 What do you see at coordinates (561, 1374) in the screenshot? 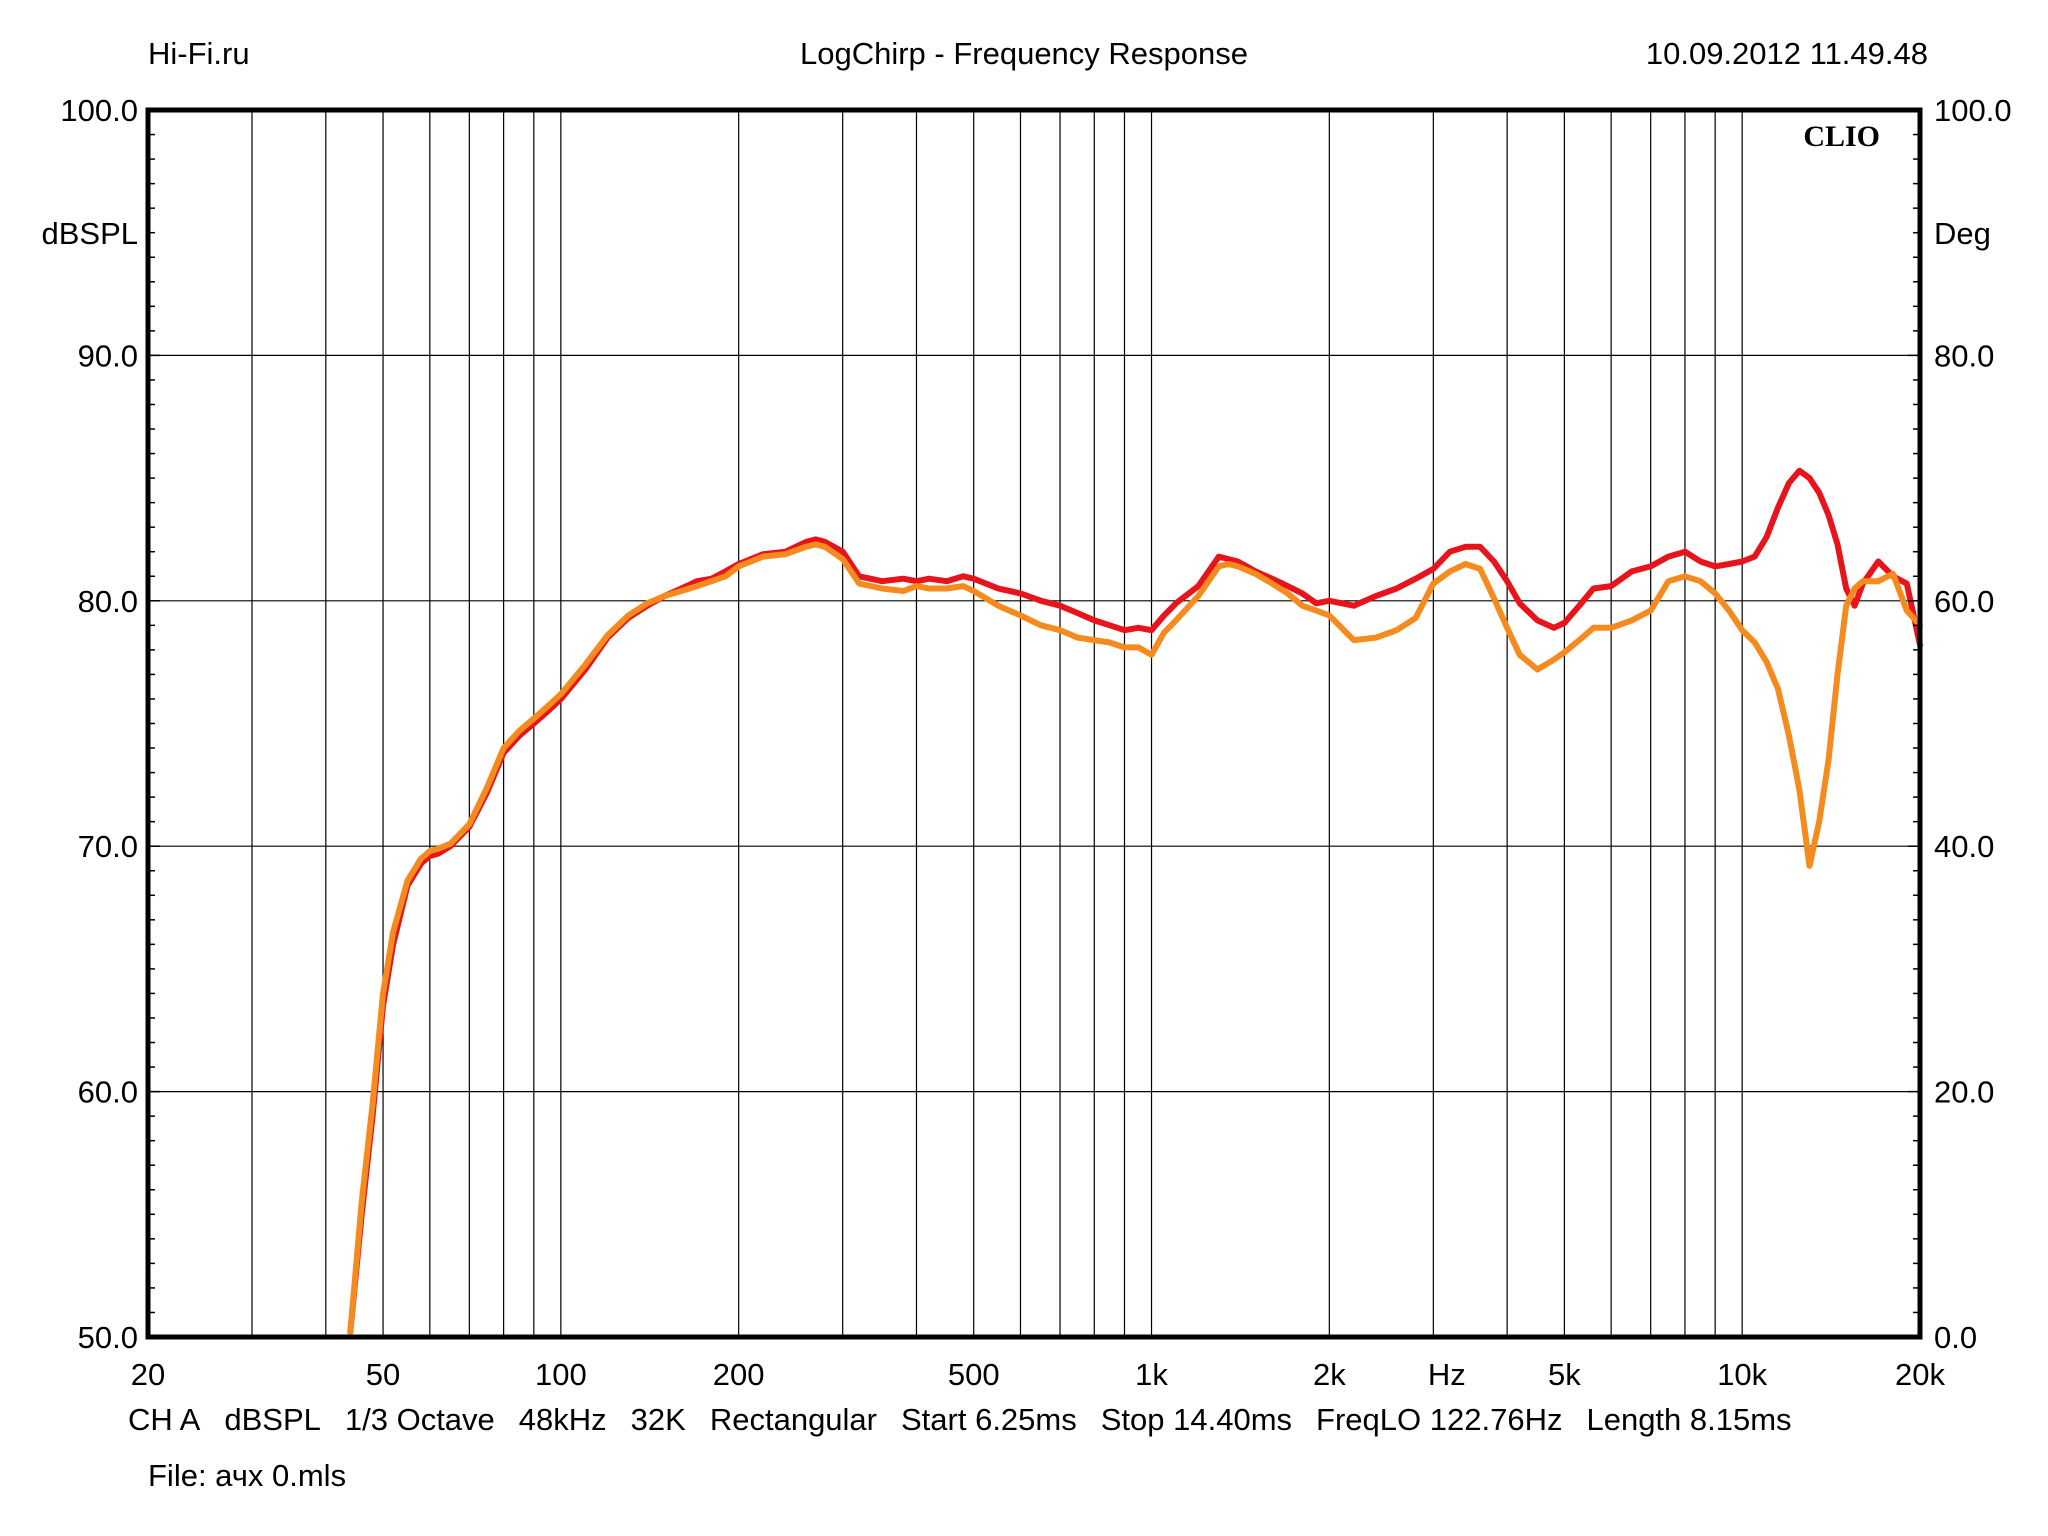
I see `x-tick-label: 100` at bounding box center [561, 1374].